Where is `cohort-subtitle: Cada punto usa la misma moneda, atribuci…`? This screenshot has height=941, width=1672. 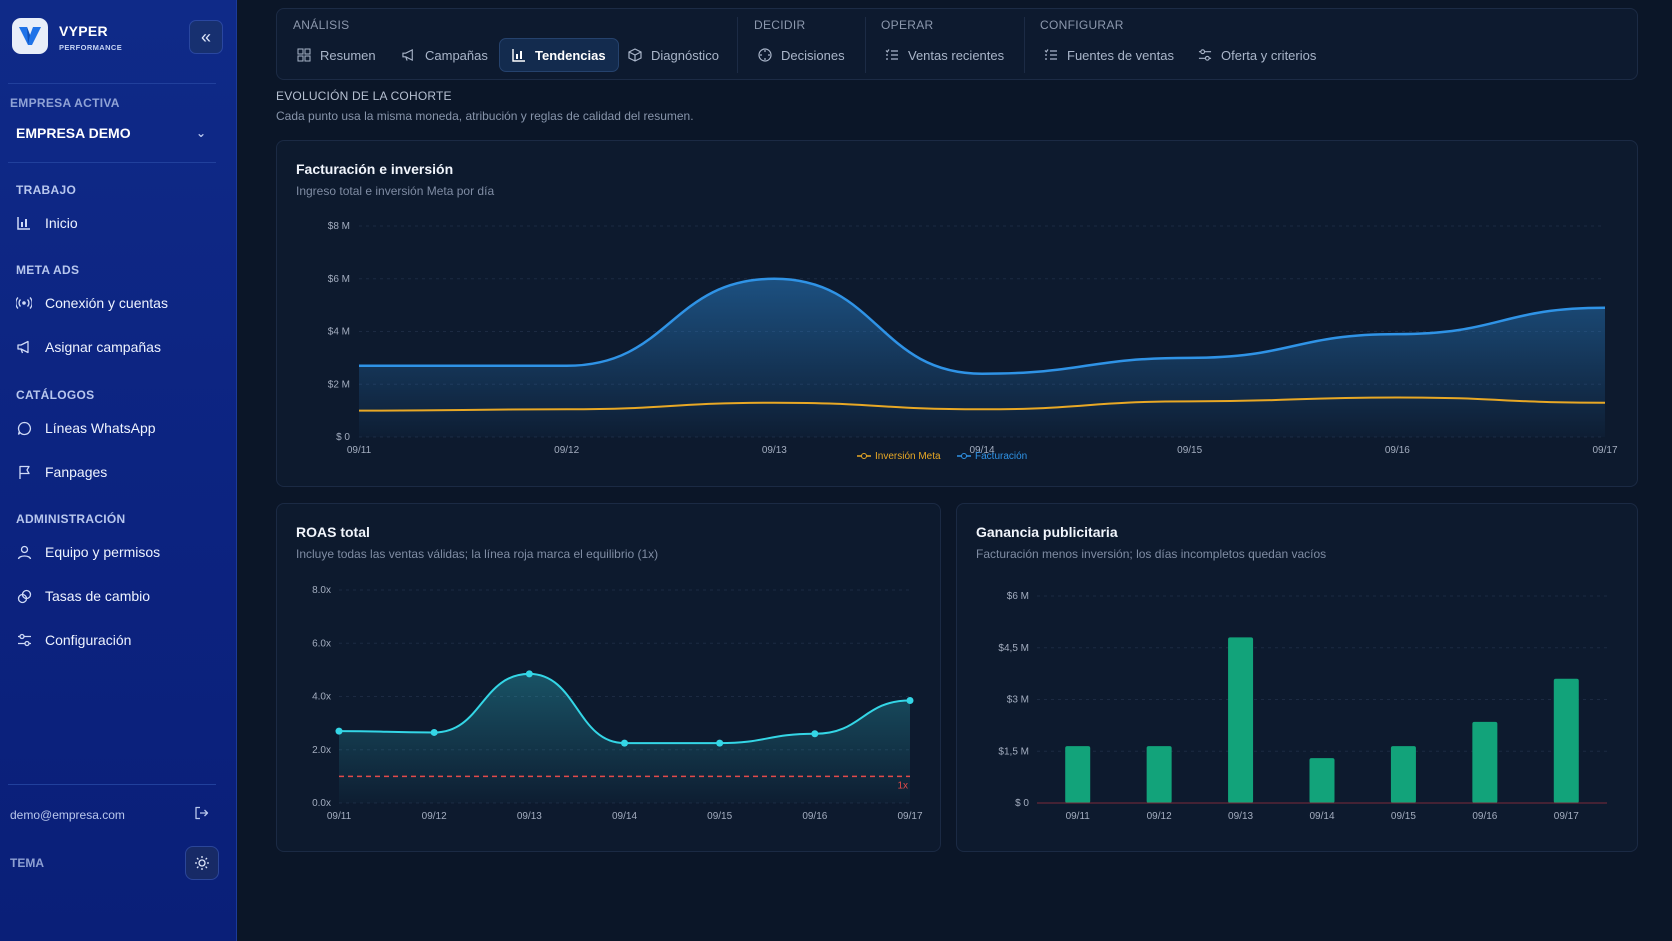
cohort-subtitle: Cada punto usa la misma moneda, atribuci… is located at coordinates (485, 116).